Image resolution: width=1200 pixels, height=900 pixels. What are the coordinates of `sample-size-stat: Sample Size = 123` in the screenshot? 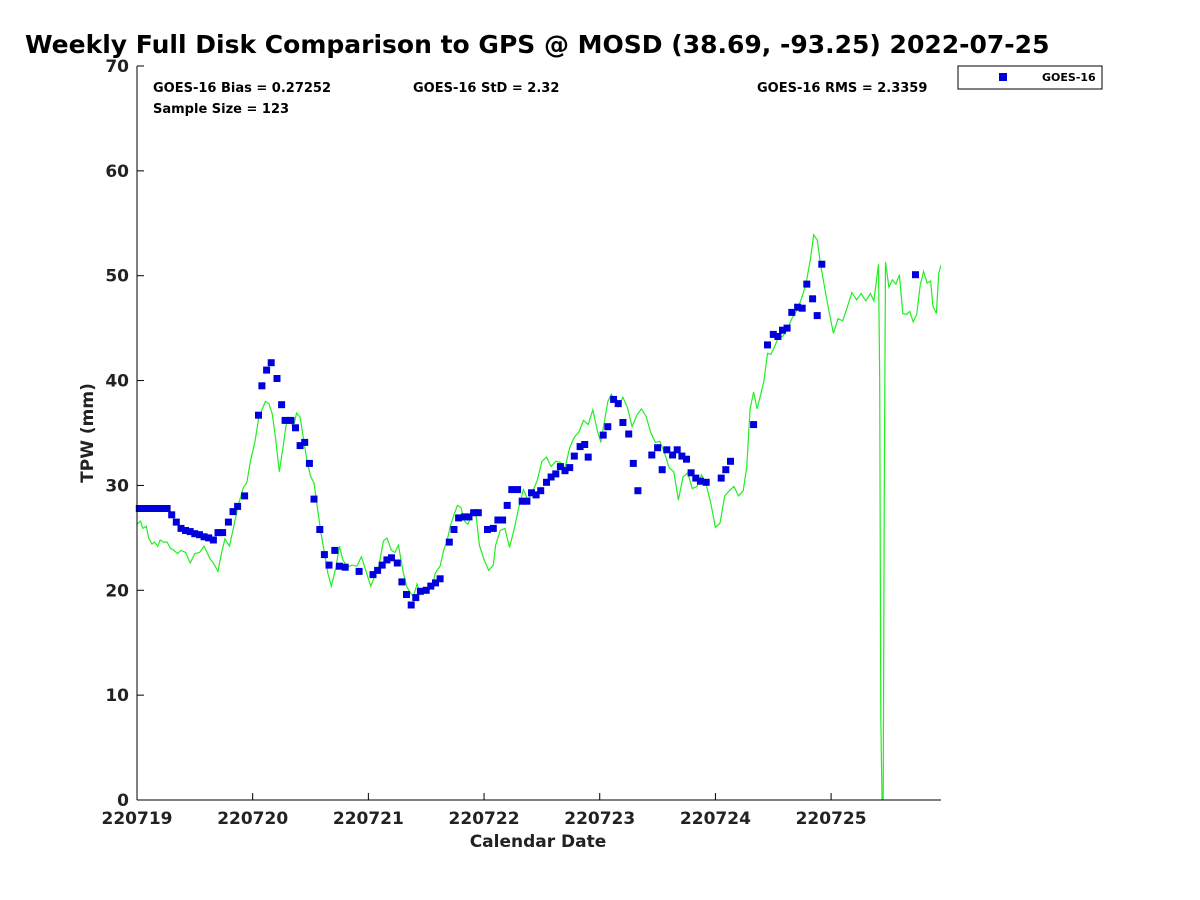 It's located at (221, 109).